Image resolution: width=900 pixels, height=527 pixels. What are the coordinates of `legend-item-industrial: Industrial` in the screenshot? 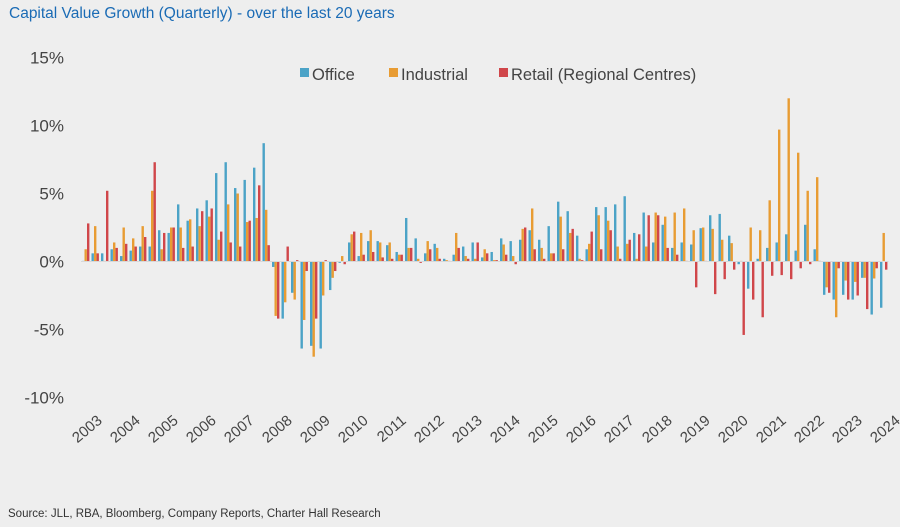 It's located at (428, 75).